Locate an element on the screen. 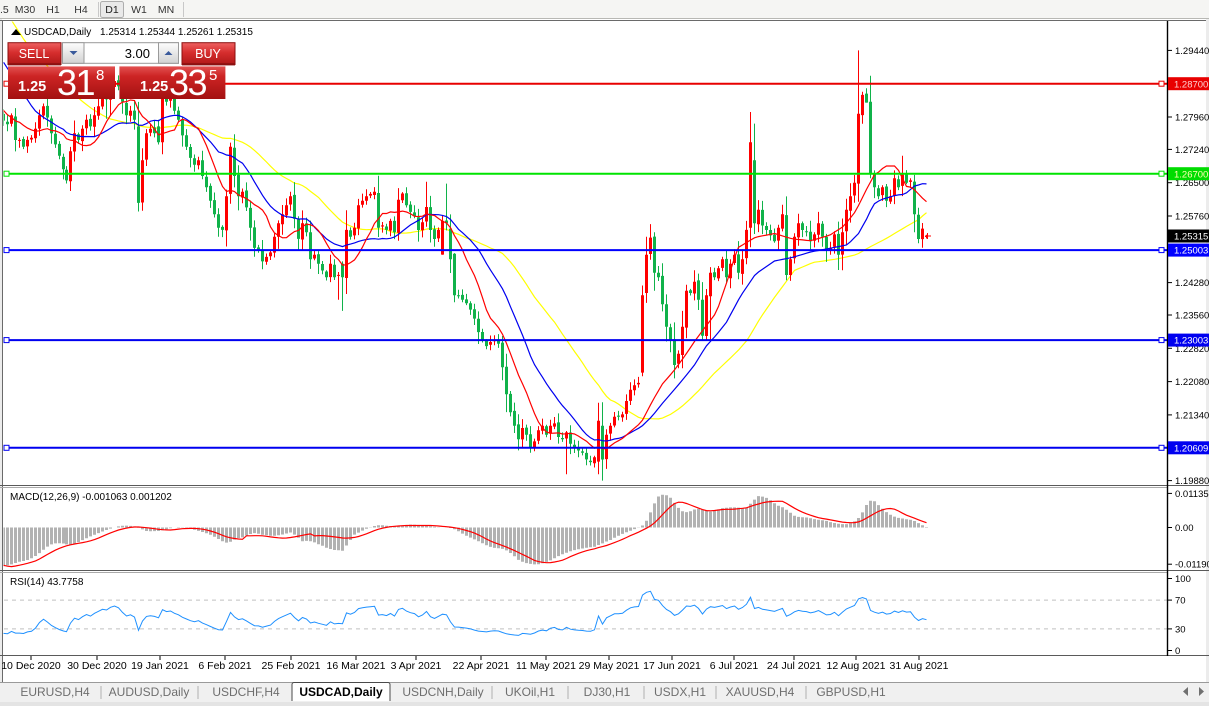  svg-text: 1.23003 is located at coordinates (1191, 341).